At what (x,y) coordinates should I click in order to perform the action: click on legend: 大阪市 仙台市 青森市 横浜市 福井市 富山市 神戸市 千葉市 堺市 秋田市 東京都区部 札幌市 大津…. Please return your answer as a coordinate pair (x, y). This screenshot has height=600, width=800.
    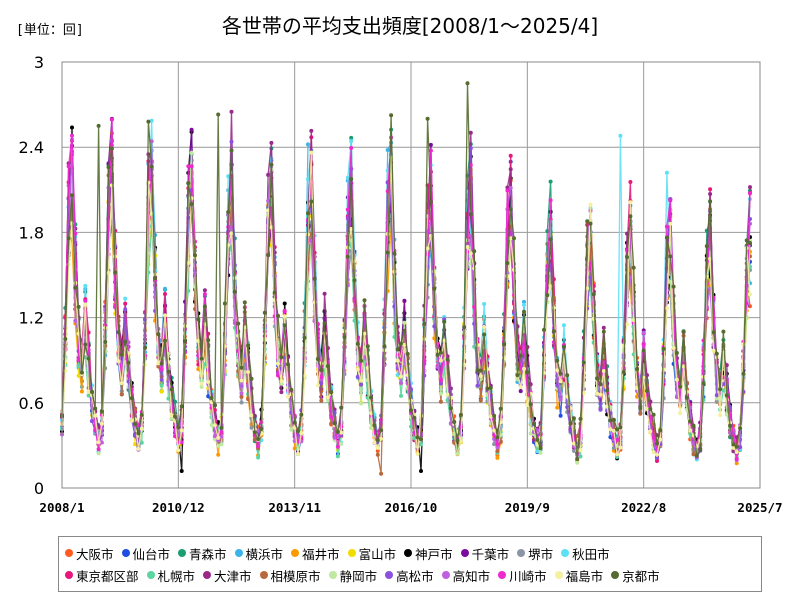
    Looking at the image, I should click on (410, 564).